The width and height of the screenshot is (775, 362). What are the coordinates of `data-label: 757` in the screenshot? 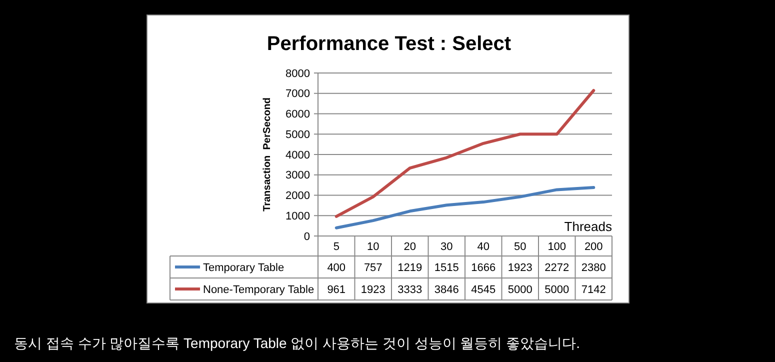 It's located at (373, 268).